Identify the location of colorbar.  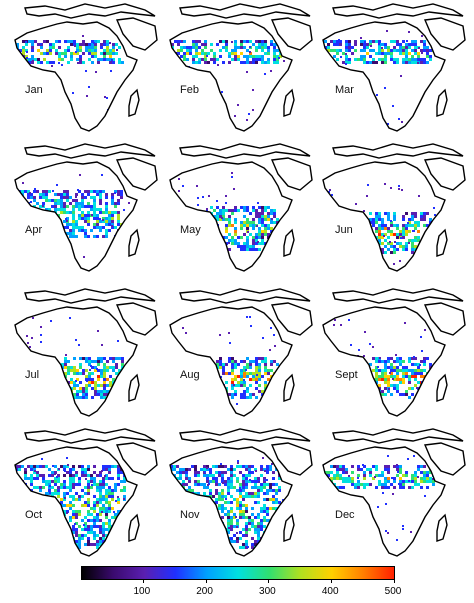
(238, 573).